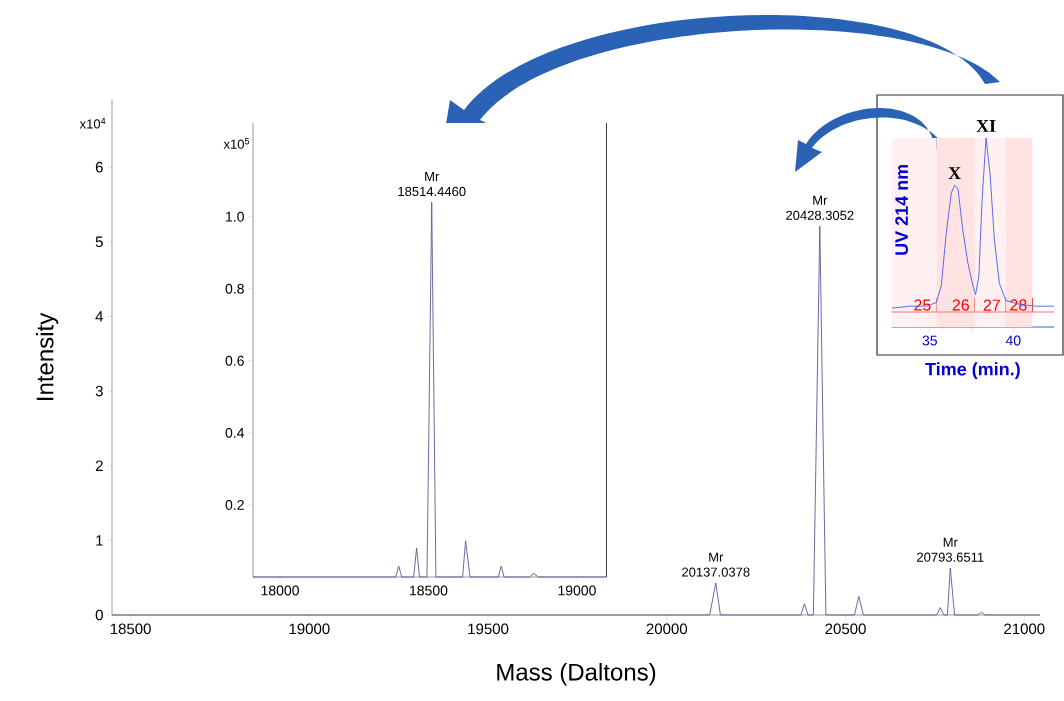 The width and height of the screenshot is (1064, 701). Describe the element at coordinates (99, 391) in the screenshot. I see `y-tick-label: 3` at that location.